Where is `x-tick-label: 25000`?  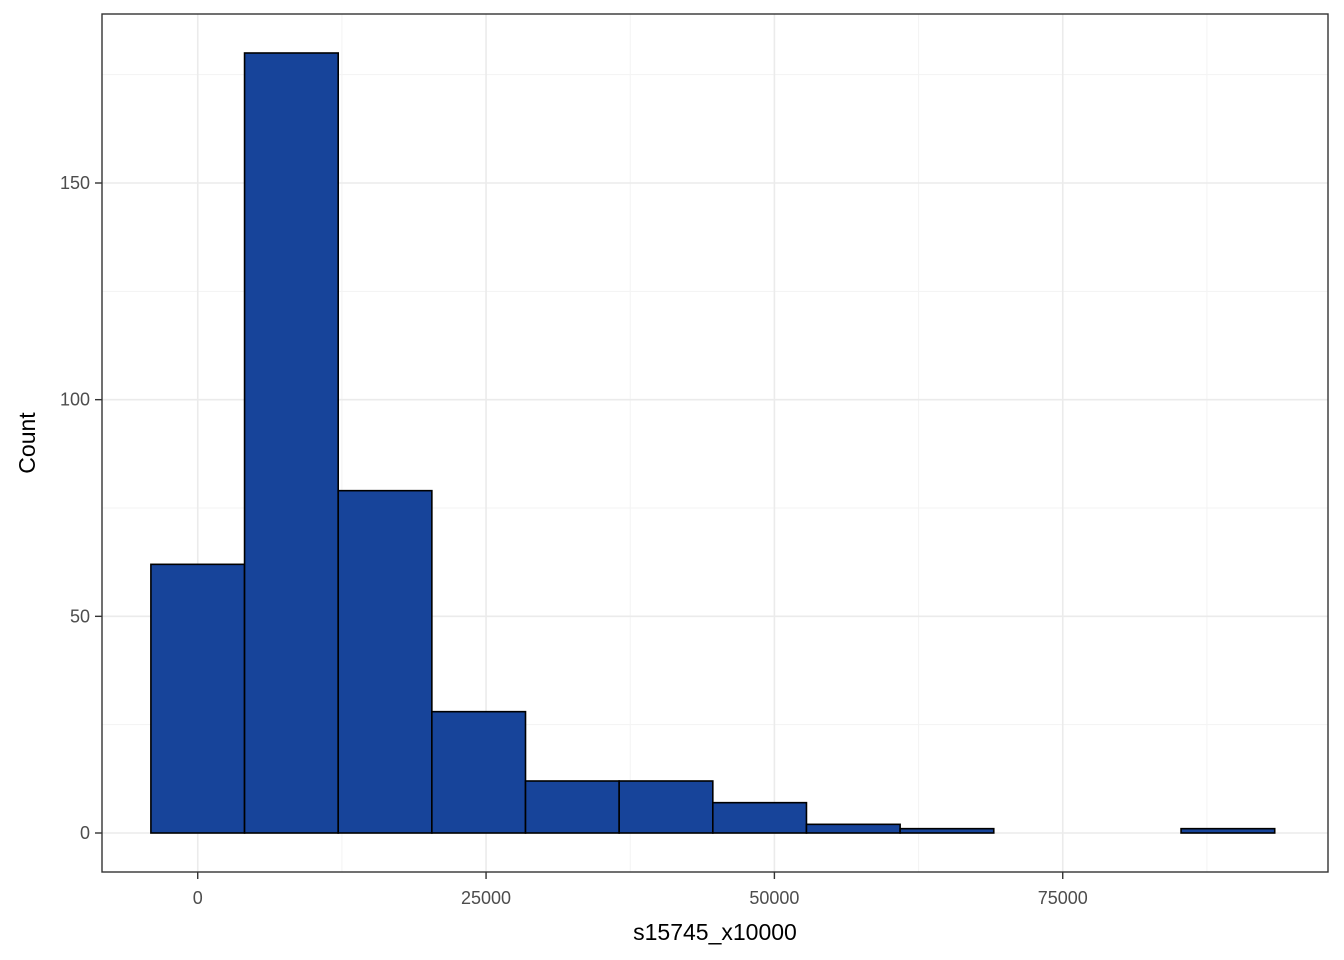
x-tick-label: 25000 is located at coordinates (486, 898).